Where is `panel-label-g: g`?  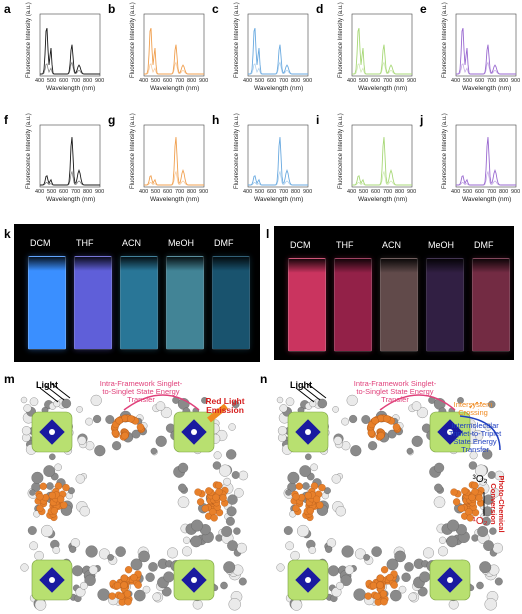
panel-label-g: g is located at coordinates (112, 120).